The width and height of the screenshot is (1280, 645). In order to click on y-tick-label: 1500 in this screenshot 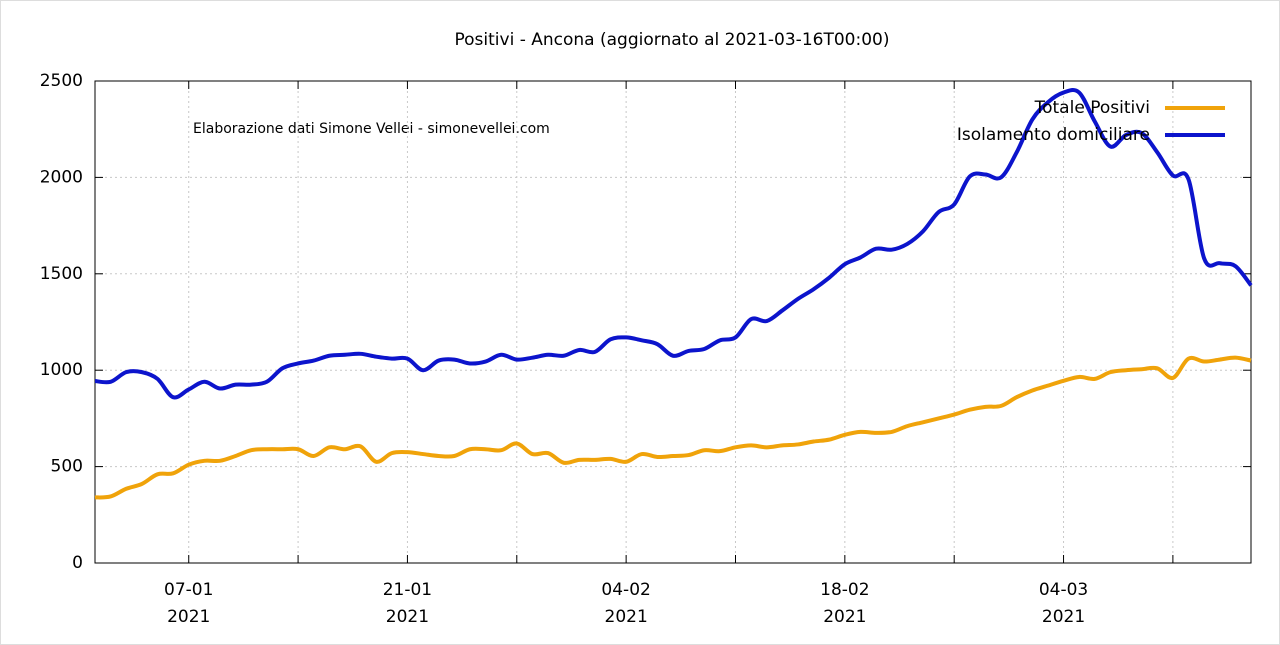, I will do `click(61, 274)`.